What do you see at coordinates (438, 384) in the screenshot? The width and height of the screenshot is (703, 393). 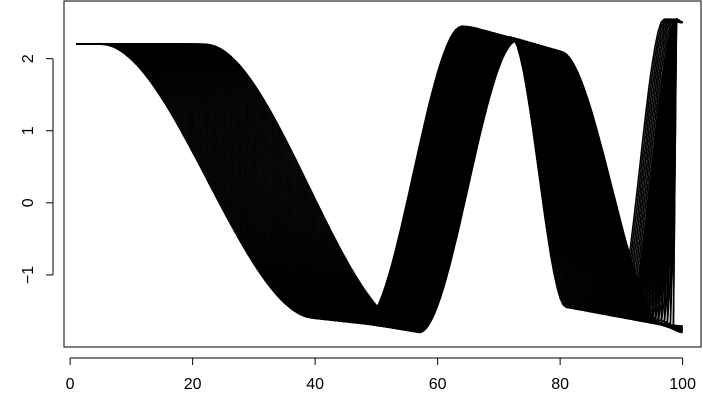 I see `x-tick-label: 60` at bounding box center [438, 384].